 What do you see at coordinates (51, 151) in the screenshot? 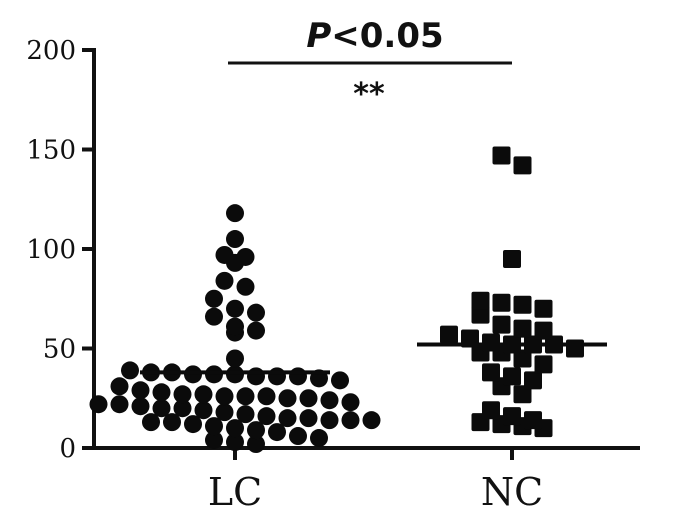
I see `y-tick-label: 150` at bounding box center [51, 151].